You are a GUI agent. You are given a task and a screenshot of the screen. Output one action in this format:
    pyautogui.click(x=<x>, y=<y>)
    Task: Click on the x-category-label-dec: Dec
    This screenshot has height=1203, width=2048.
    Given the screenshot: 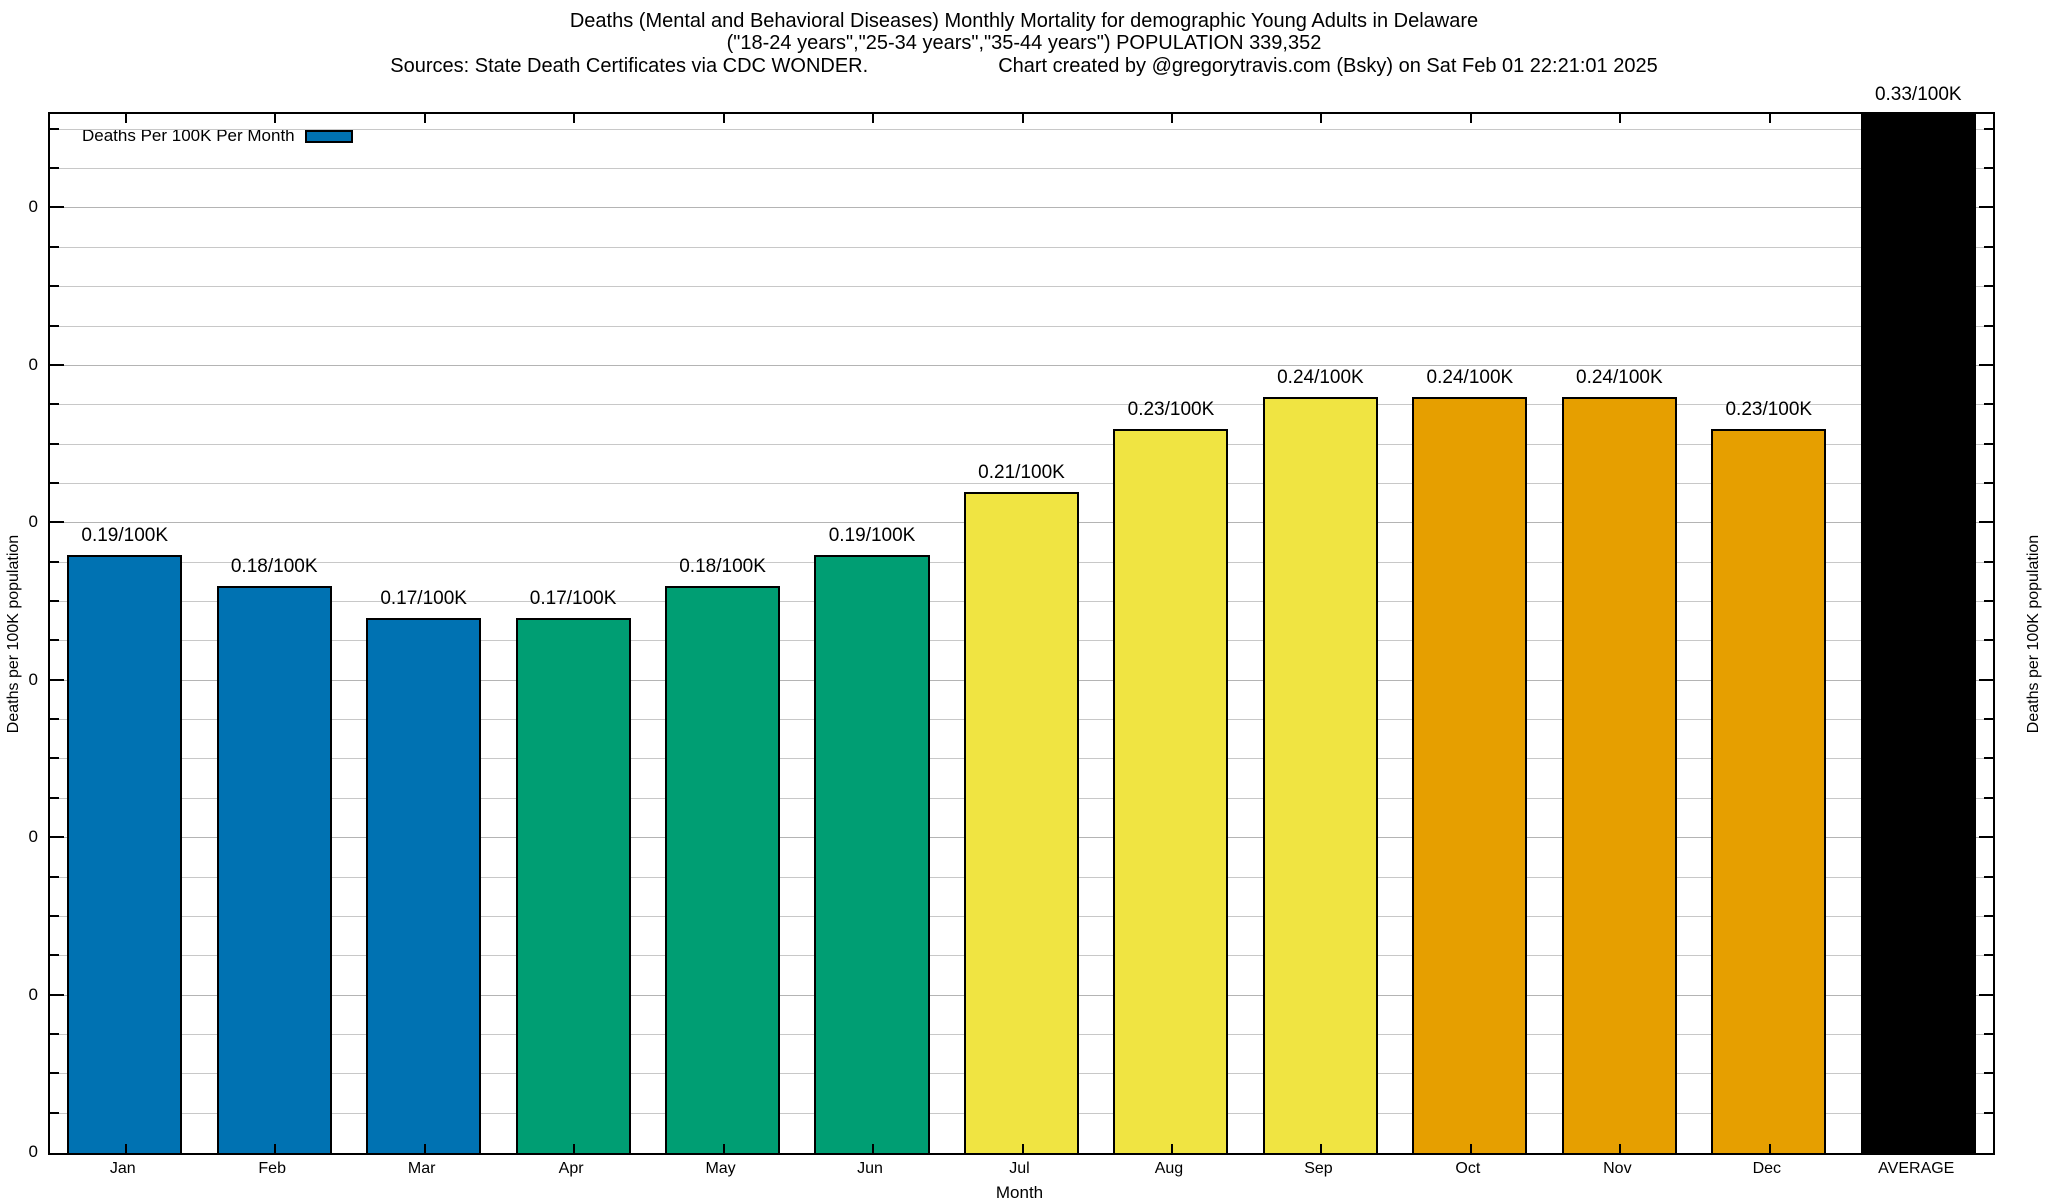 What is the action you would take?
    pyautogui.click(x=1767, y=1168)
    